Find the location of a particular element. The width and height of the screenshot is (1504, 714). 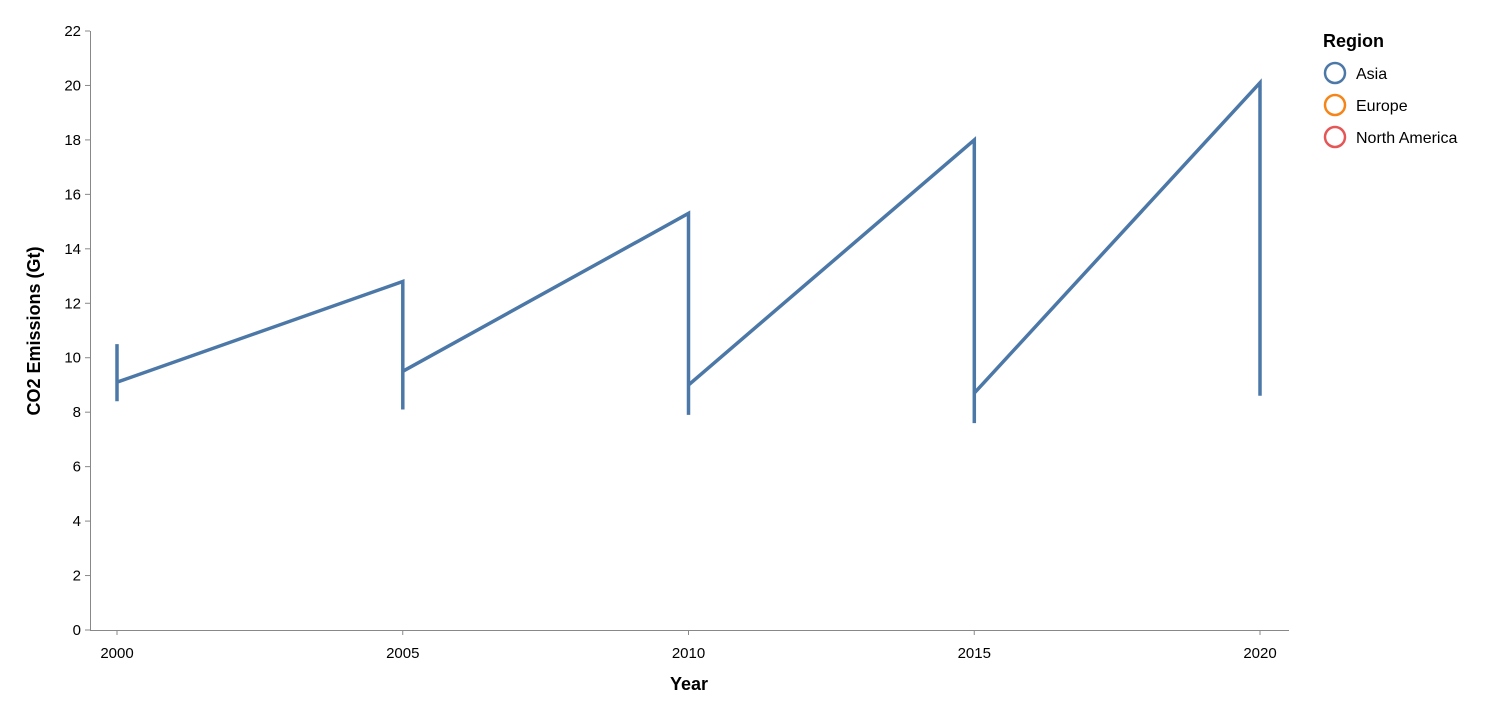

y-tick-label: 14 is located at coordinates (72, 249).